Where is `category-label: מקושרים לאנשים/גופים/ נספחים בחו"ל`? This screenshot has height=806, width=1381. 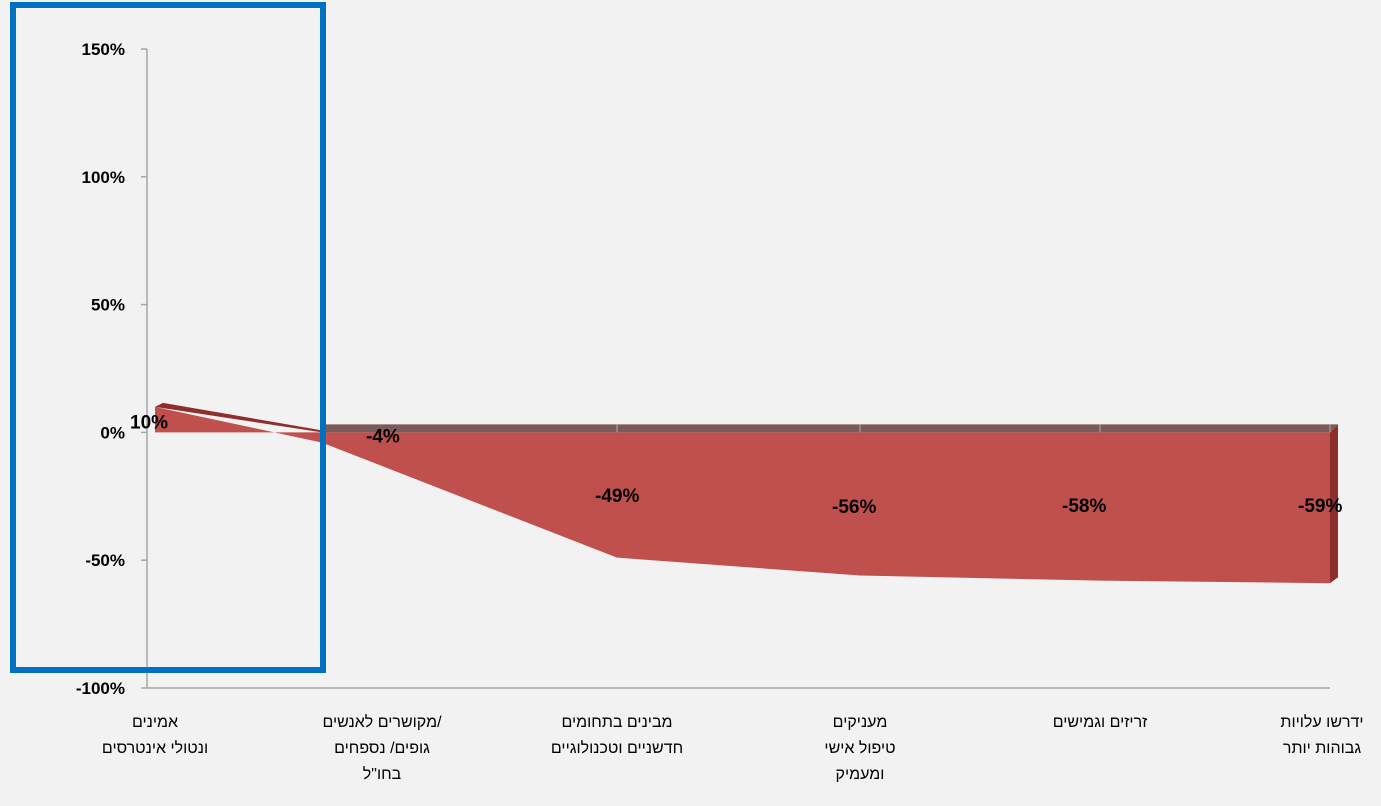
category-label: מקושרים לאנשים/גופים/ נספחים בחו"ל is located at coordinates (382, 748).